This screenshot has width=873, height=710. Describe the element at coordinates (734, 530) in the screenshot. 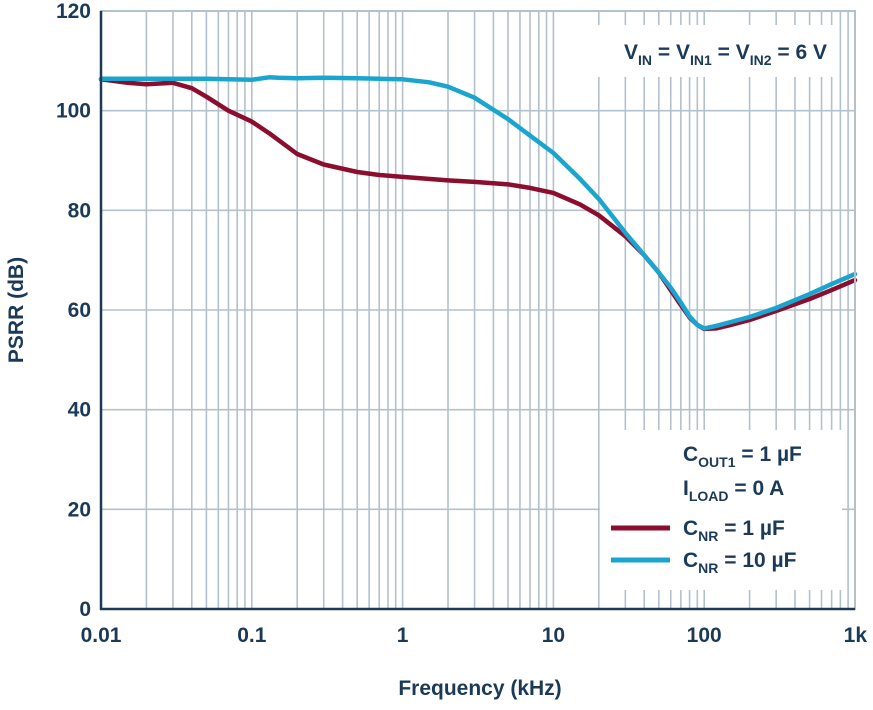

I see `legend-label-1: CNR​ = 1 µF` at that location.